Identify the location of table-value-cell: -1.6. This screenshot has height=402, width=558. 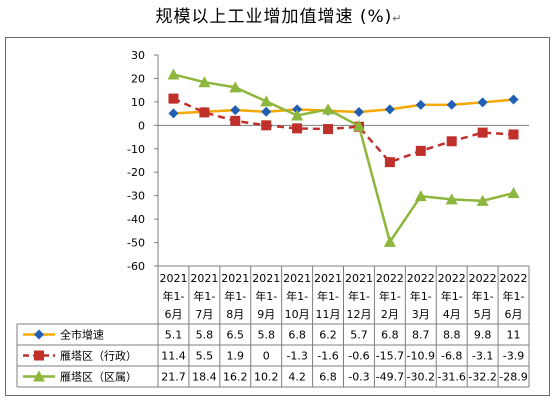
(327, 356).